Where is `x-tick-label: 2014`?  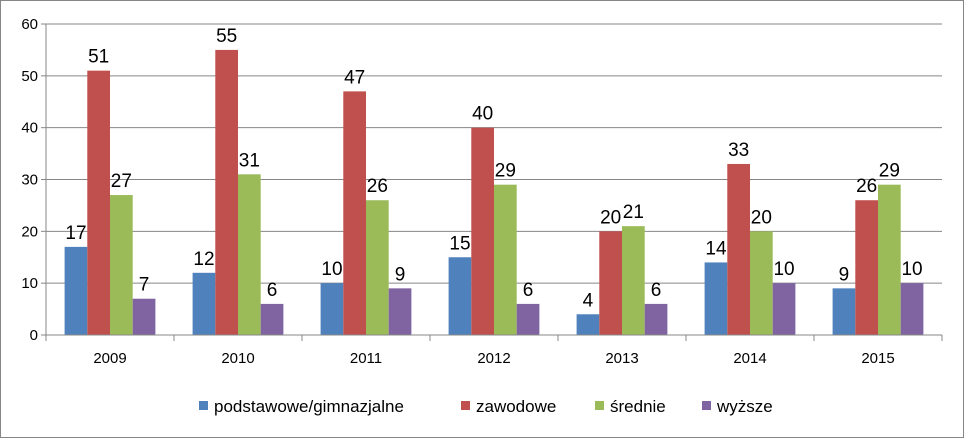
x-tick-label: 2014 is located at coordinates (749, 358).